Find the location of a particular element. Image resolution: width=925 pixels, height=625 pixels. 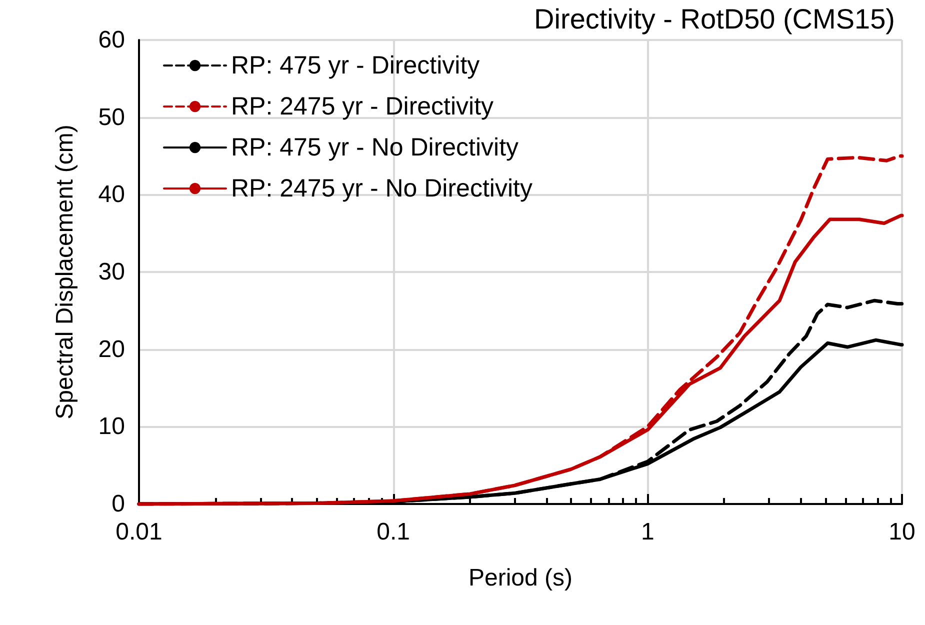

x-tick-label: 1 is located at coordinates (647, 532).